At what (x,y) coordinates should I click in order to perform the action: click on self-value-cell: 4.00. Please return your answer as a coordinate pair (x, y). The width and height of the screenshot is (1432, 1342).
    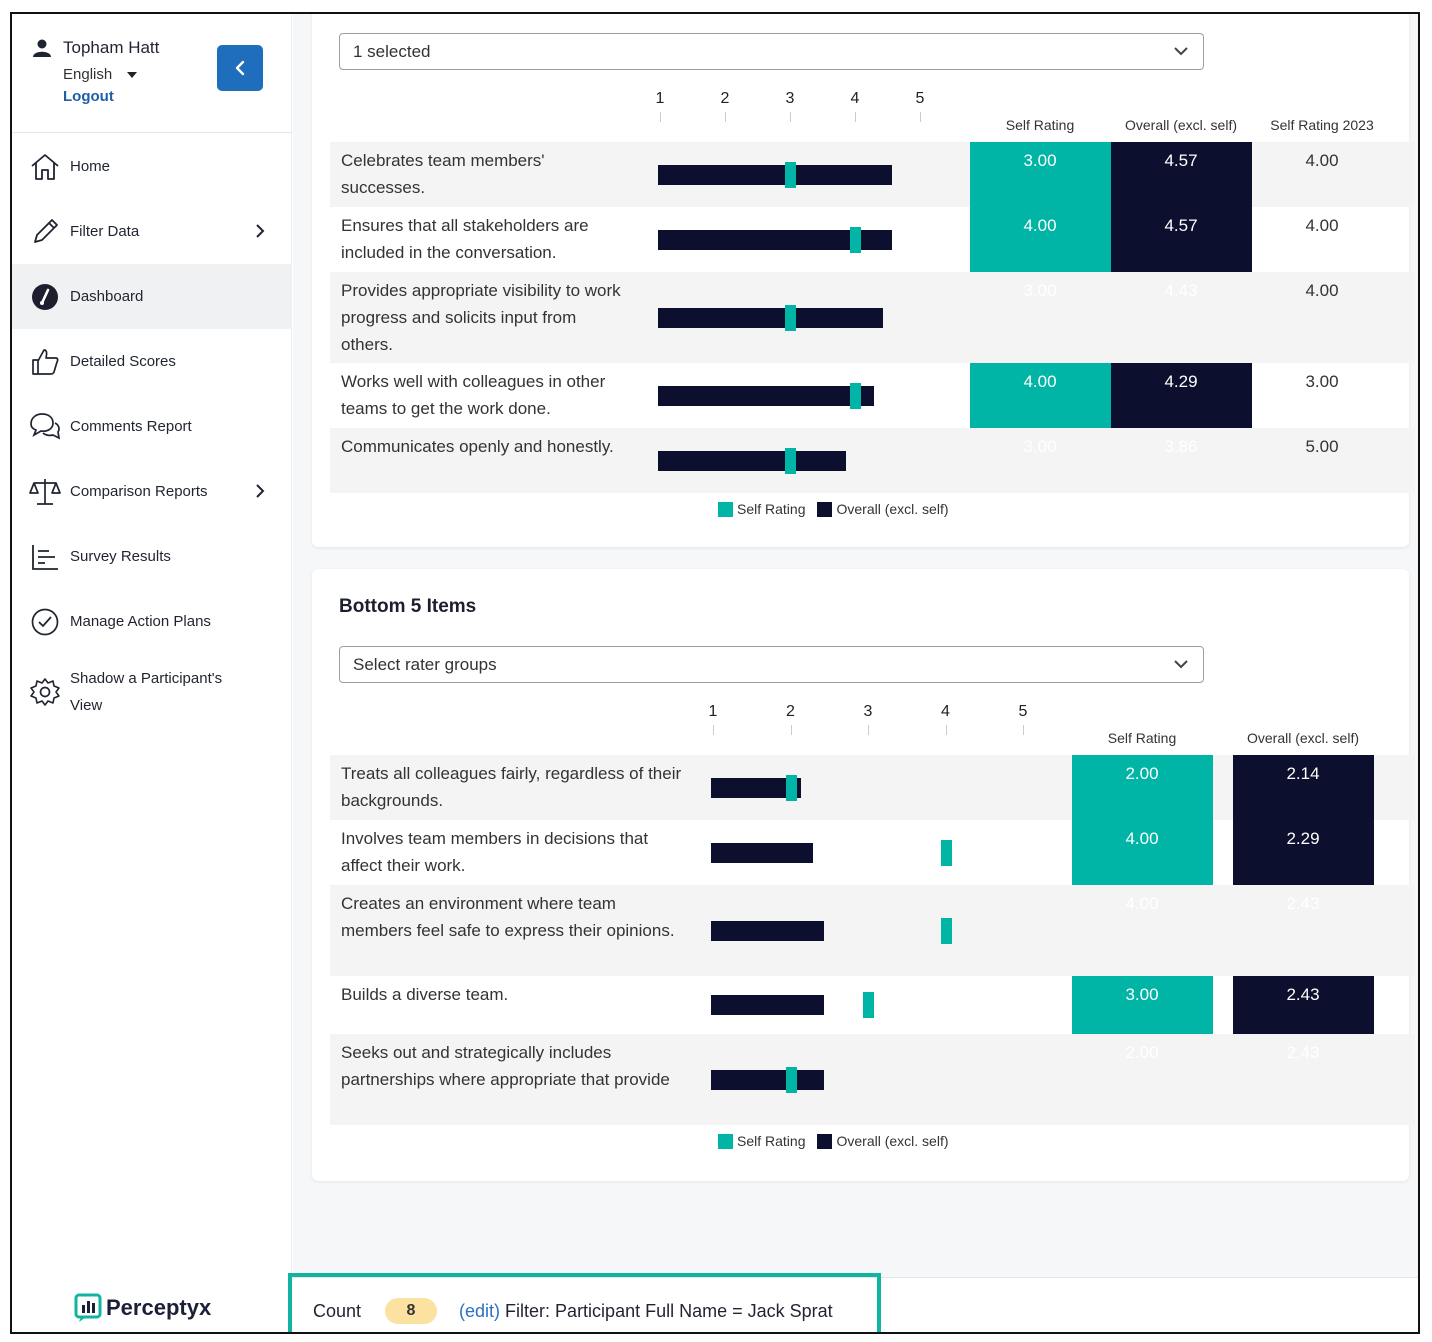
    Looking at the image, I should click on (1142, 903).